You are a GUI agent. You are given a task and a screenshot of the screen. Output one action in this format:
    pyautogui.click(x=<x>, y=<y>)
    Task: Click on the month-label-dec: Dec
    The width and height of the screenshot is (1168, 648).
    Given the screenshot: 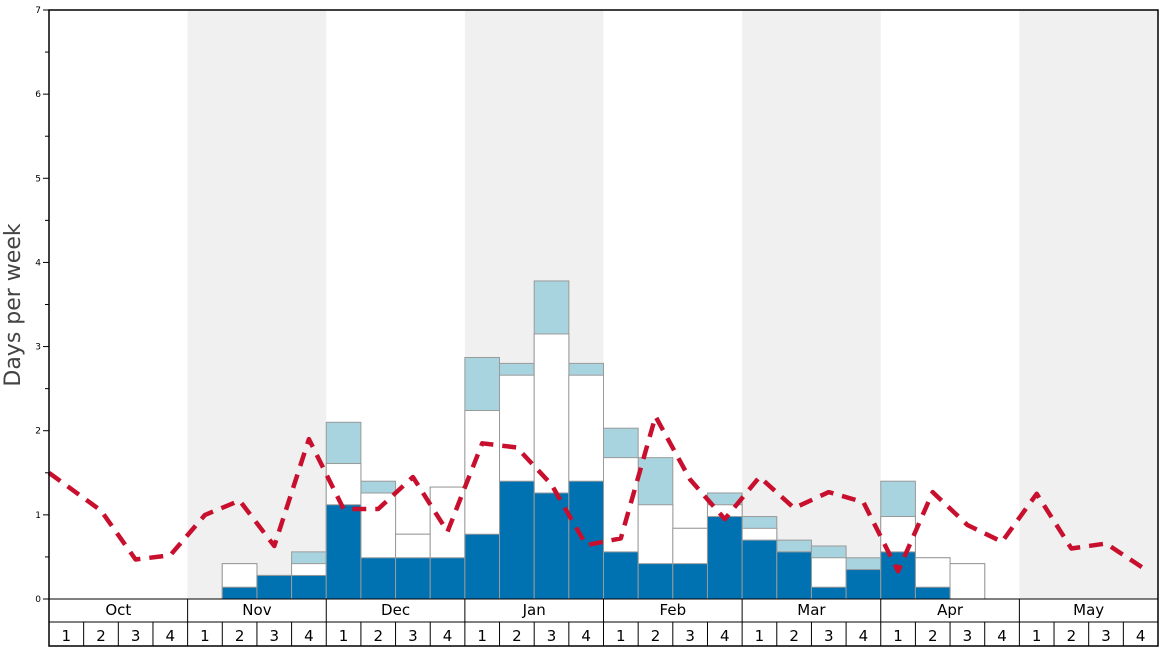 What is the action you would take?
    pyautogui.click(x=395, y=610)
    